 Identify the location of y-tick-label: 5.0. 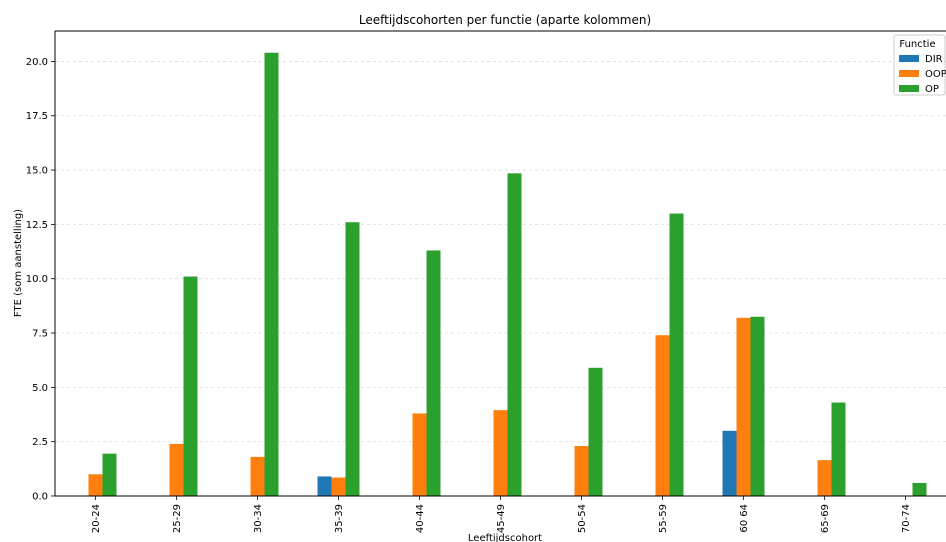
(40, 388).